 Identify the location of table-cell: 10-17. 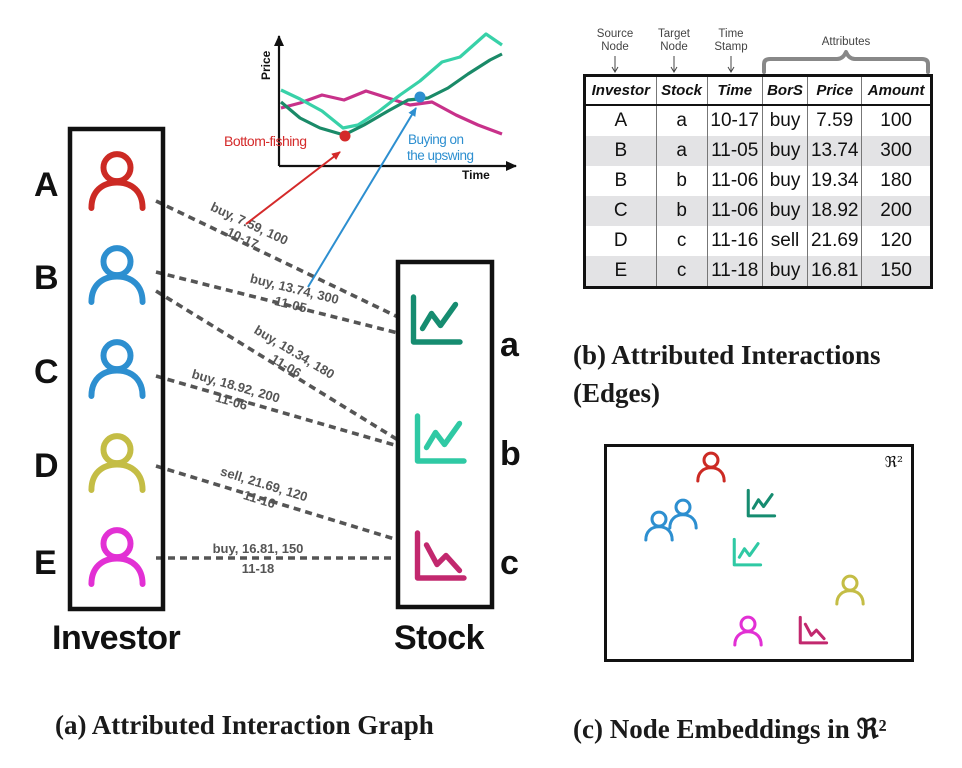
(735, 120).